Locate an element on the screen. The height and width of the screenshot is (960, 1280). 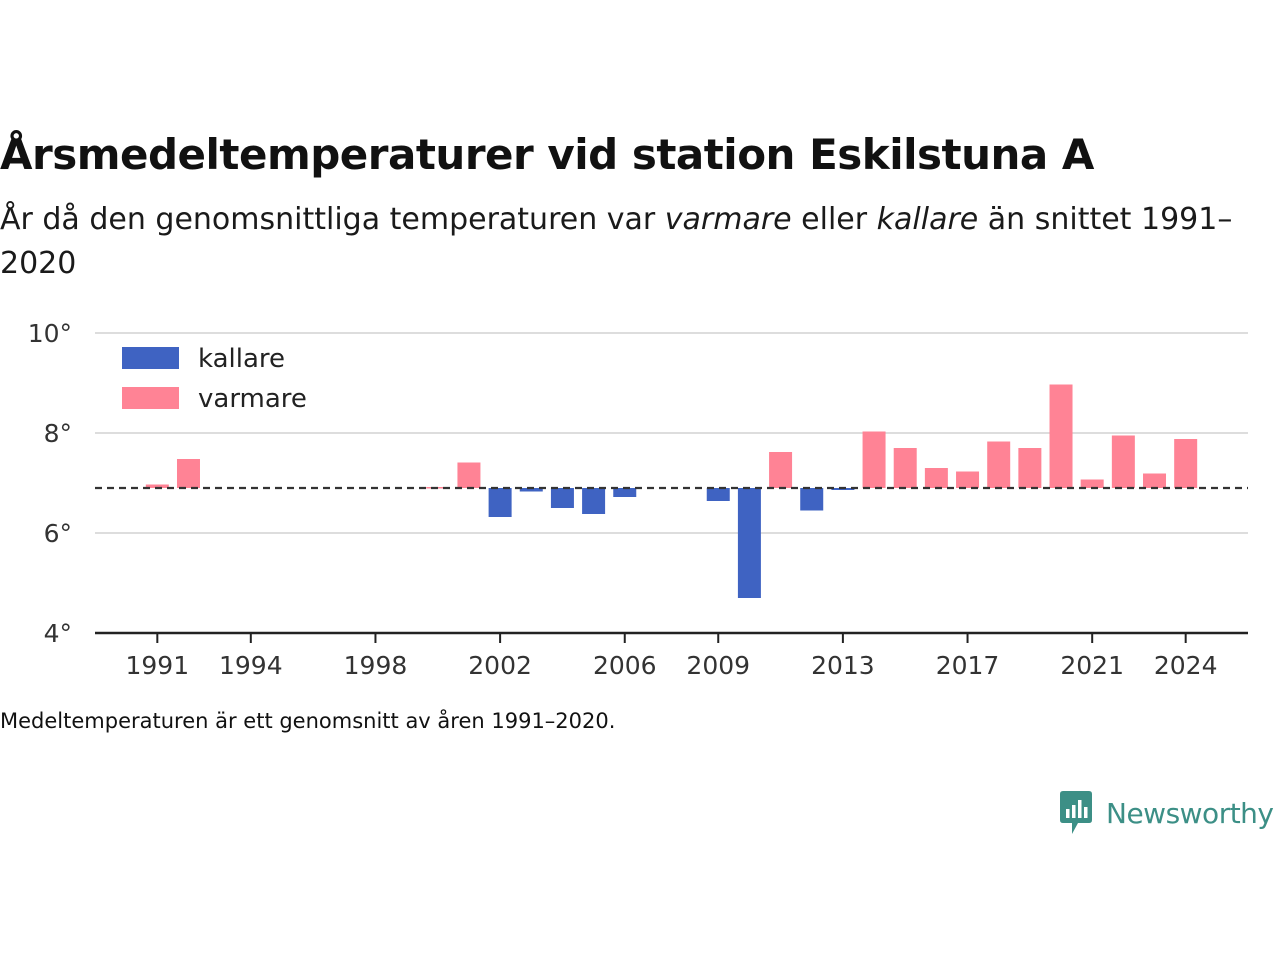
newsworthy-chart-bubble-icon is located at coordinates (1076, 812).